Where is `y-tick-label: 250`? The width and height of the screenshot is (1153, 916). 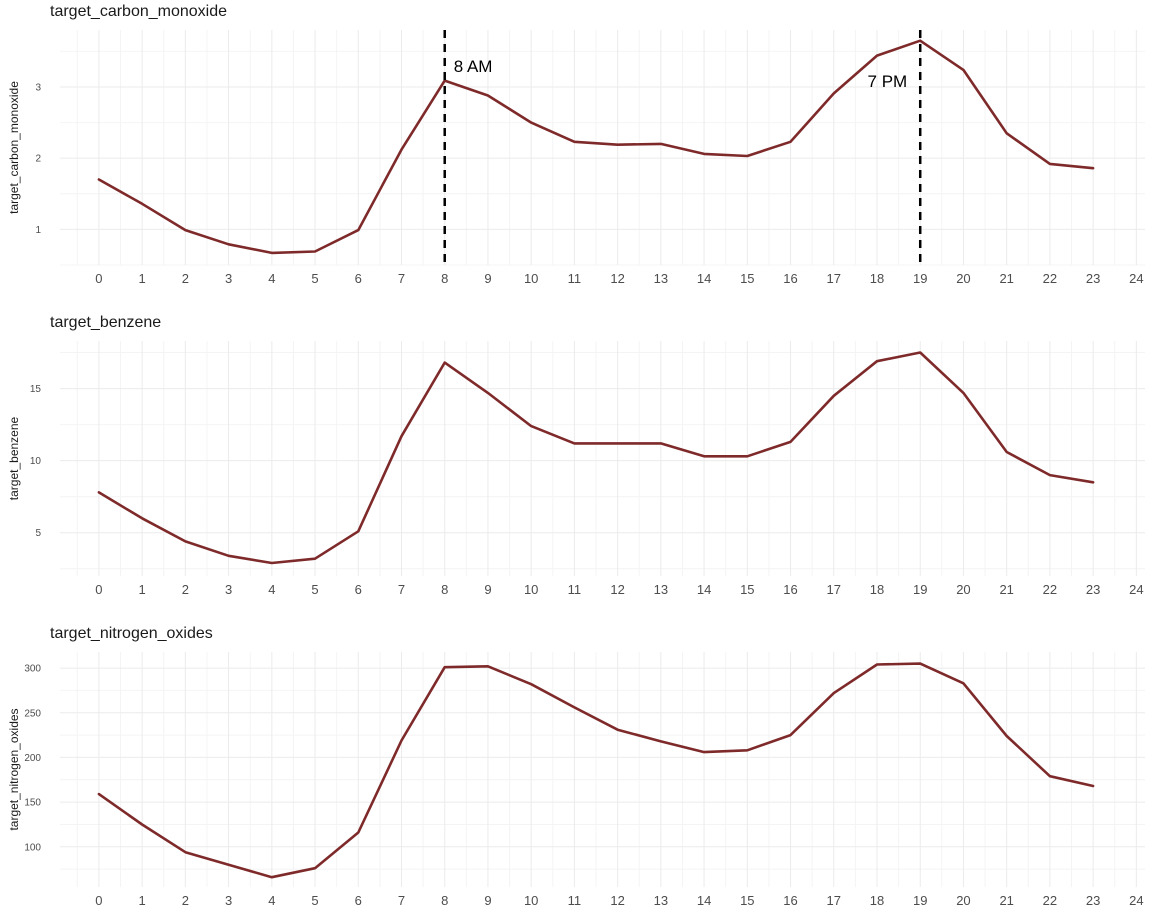 y-tick-label: 250 is located at coordinates (32, 713).